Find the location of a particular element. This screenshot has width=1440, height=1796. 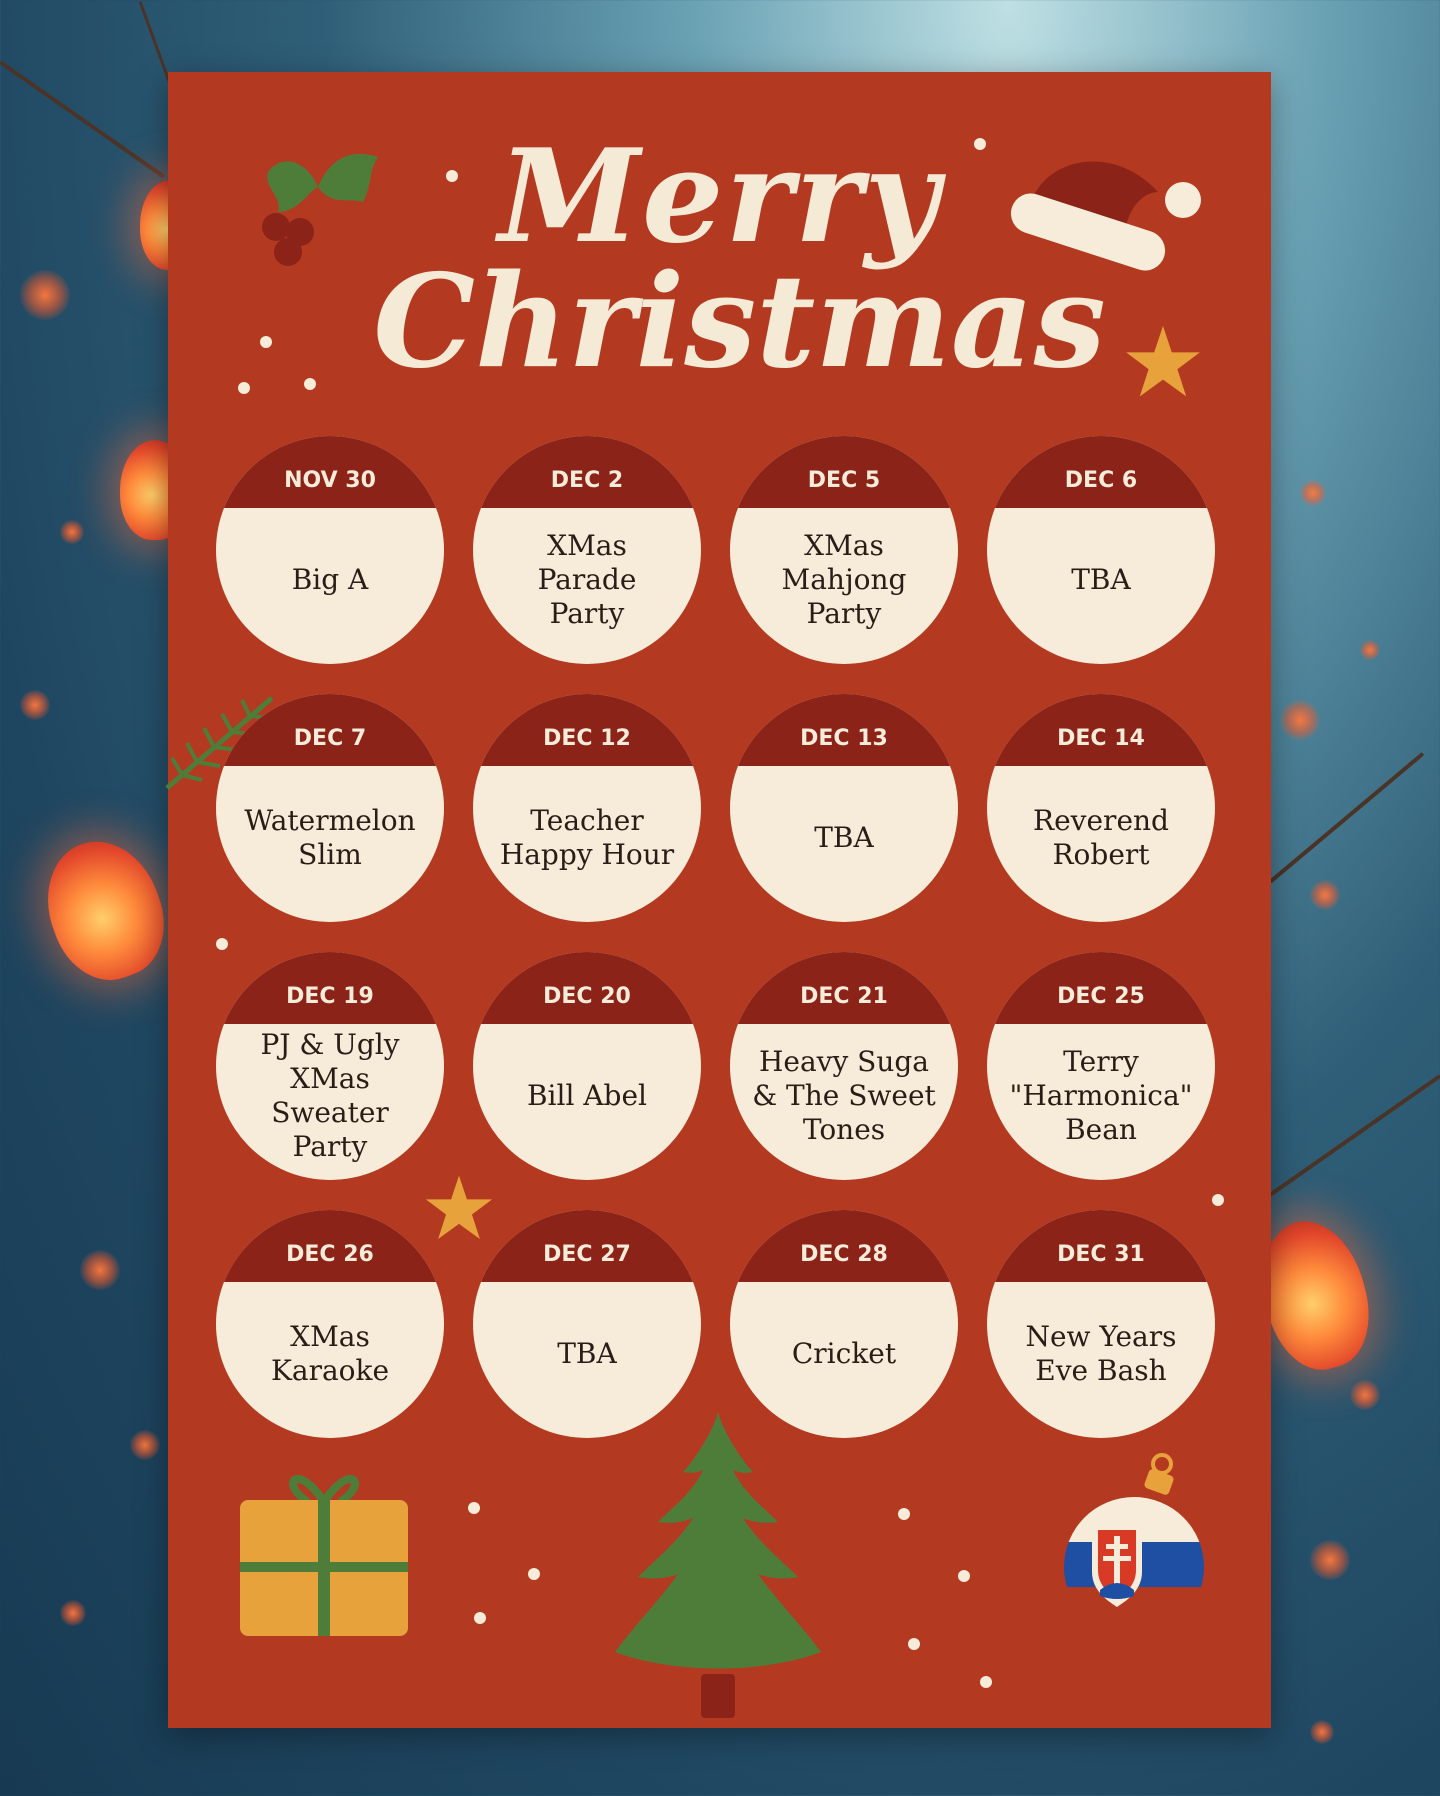

event-date: DEC 21 is located at coordinates (844, 996).